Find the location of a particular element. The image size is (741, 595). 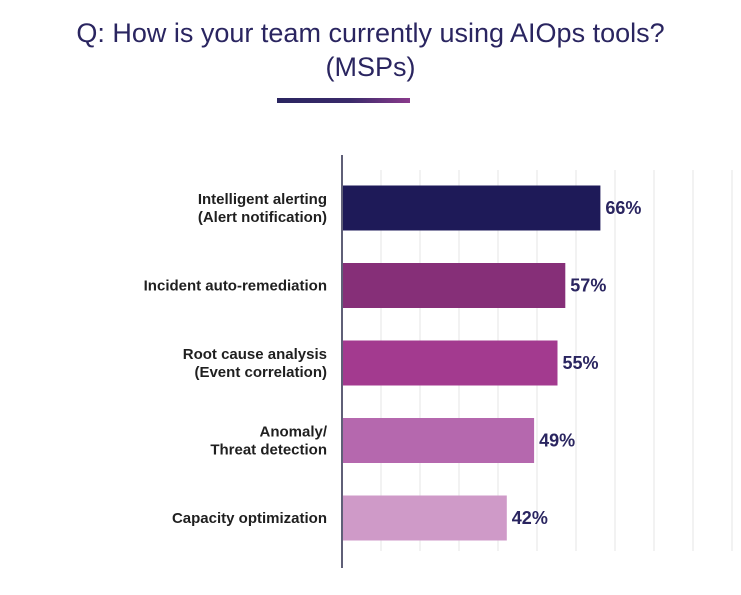

category-label-line: Incident auto-remediation is located at coordinates (235, 286).